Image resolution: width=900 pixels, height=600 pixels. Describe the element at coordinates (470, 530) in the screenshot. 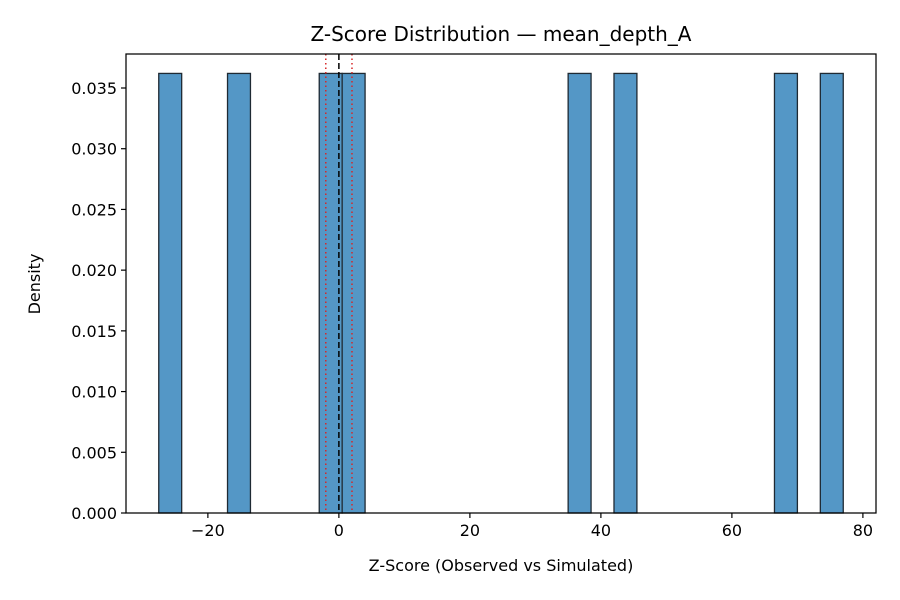

I see `x-tick-label: 20` at that location.